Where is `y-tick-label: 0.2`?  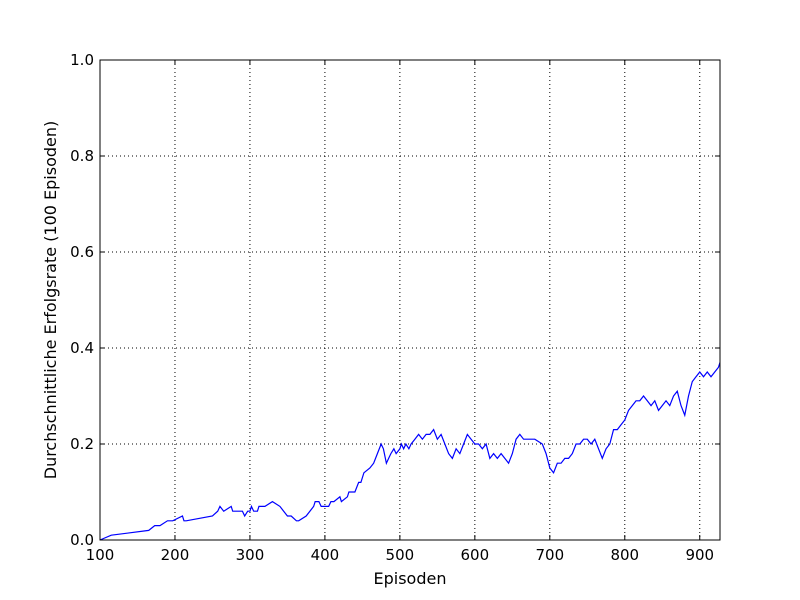
y-tick-label: 0.2 is located at coordinates (82, 444).